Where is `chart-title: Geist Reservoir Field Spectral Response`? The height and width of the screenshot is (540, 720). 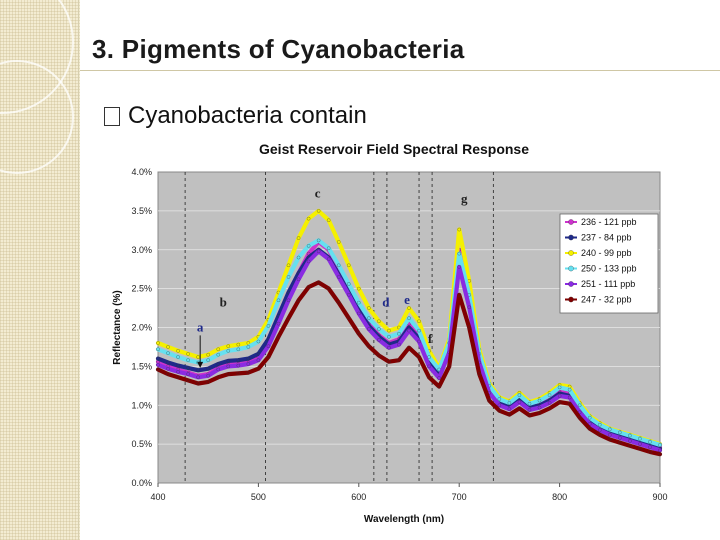 chart-title: Geist Reservoir Field Spectral Response is located at coordinates (394, 149).